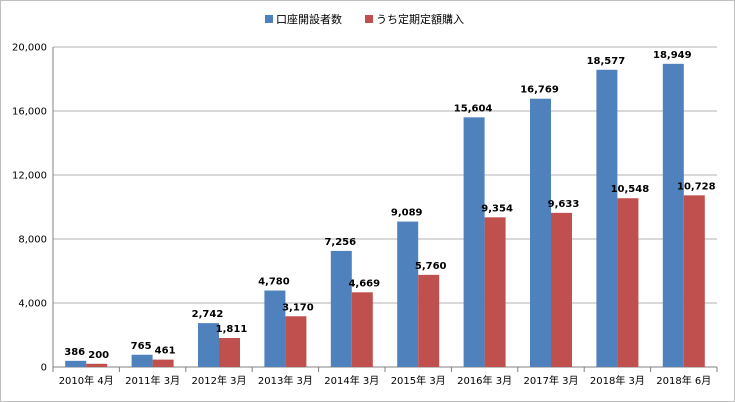 The image size is (735, 402). What do you see at coordinates (340, 242) in the screenshot?
I see `data-label: 7,256` at bounding box center [340, 242].